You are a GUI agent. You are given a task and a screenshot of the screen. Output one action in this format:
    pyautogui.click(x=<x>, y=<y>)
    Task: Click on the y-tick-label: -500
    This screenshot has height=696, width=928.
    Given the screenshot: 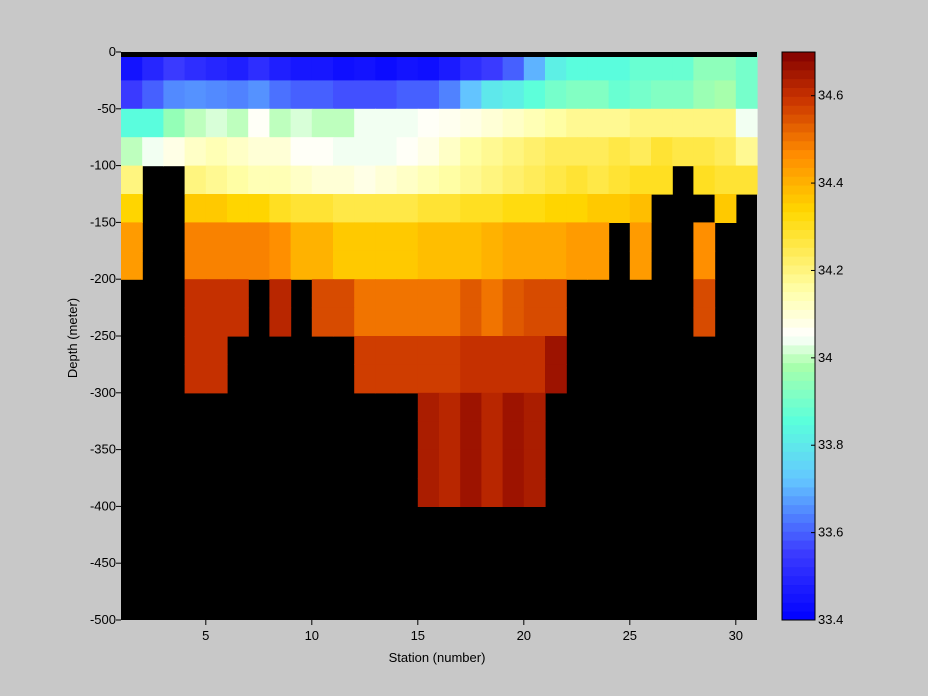 What is the action you would take?
    pyautogui.click(x=103, y=619)
    